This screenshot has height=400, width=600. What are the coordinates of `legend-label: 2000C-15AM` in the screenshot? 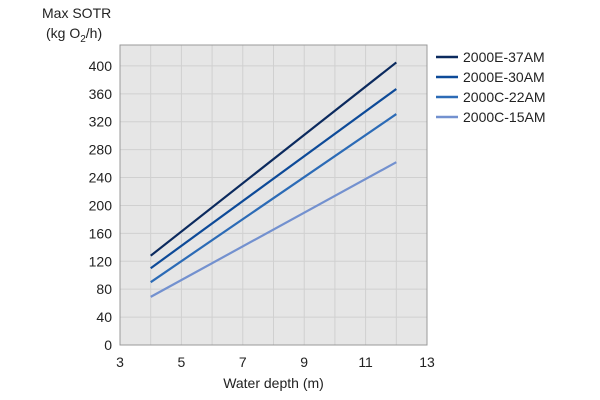 It's located at (504, 117).